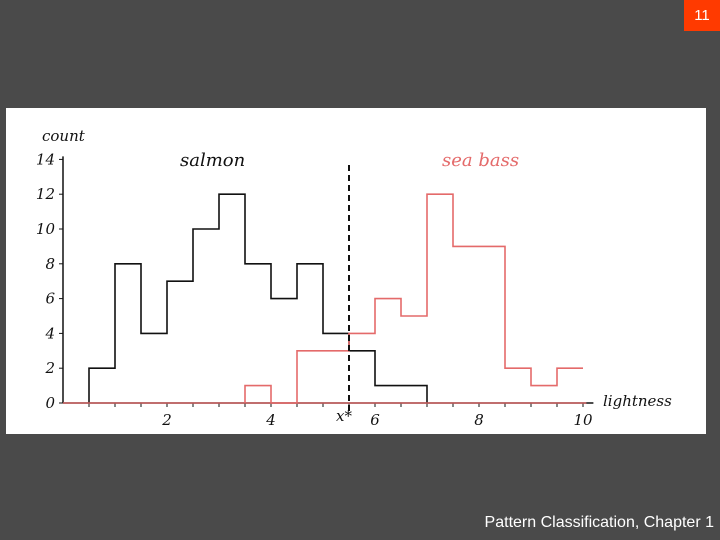 Image resolution: width=720 pixels, height=540 pixels. I want to click on slide-number-badge: 11, so click(702, 15).